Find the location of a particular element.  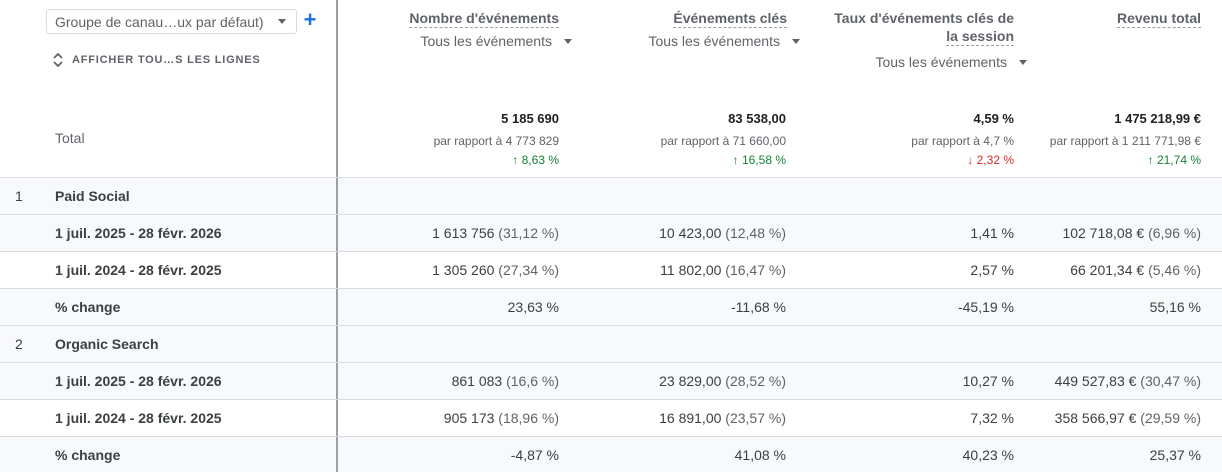

row-cell: 25,37 % is located at coordinates (1175, 455).